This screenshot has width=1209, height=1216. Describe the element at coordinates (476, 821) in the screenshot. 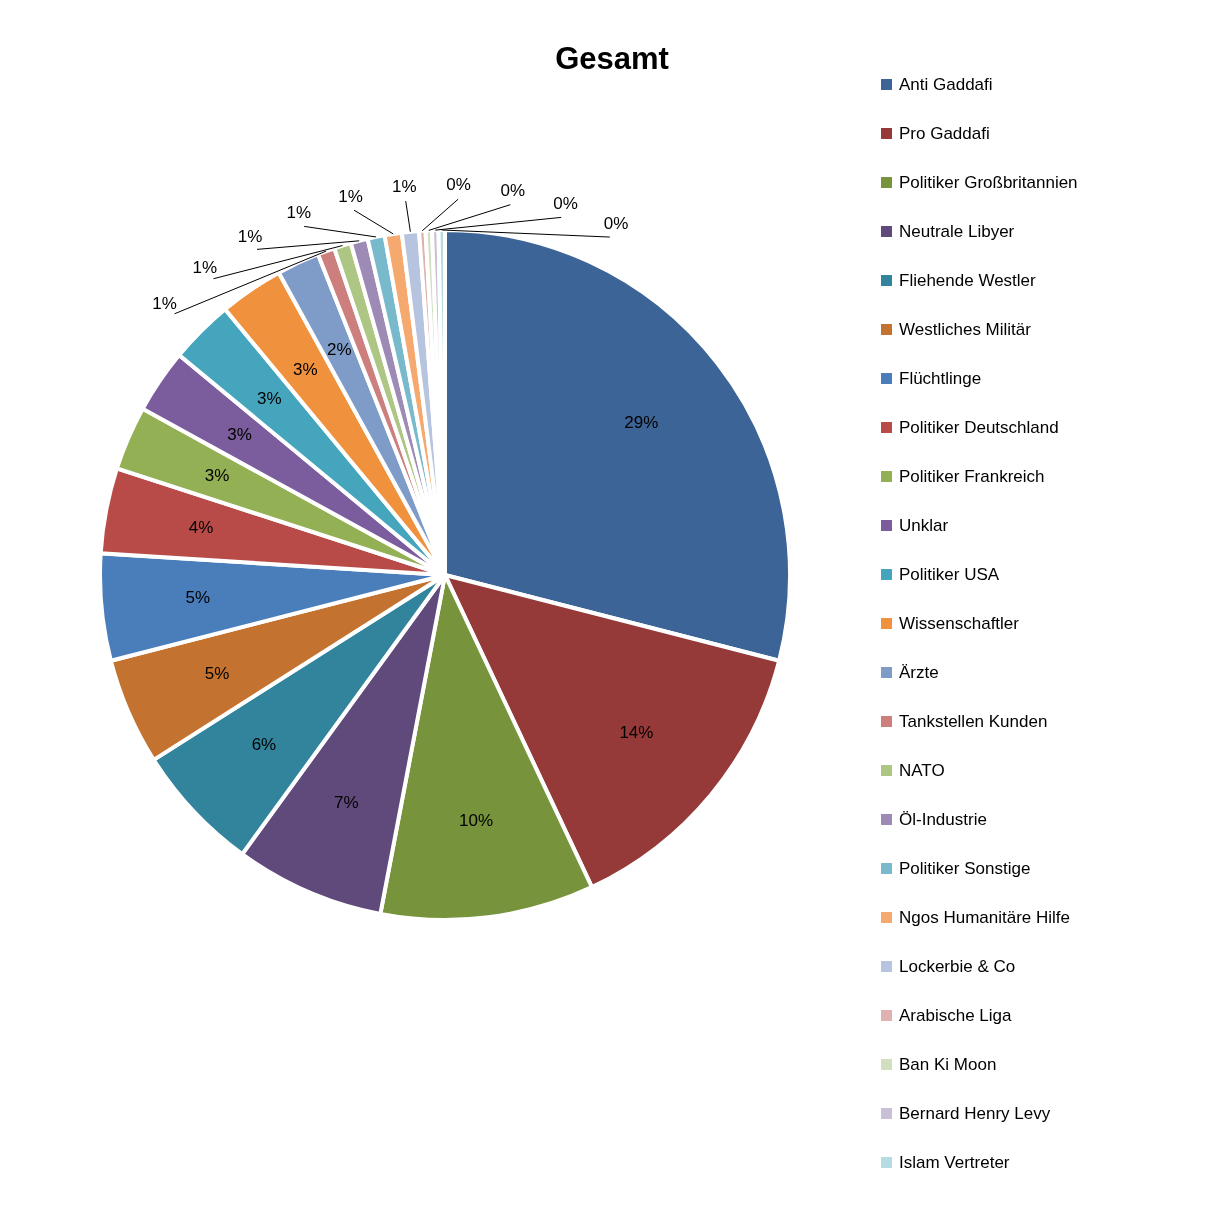

I see `data-label: 10%` at that location.